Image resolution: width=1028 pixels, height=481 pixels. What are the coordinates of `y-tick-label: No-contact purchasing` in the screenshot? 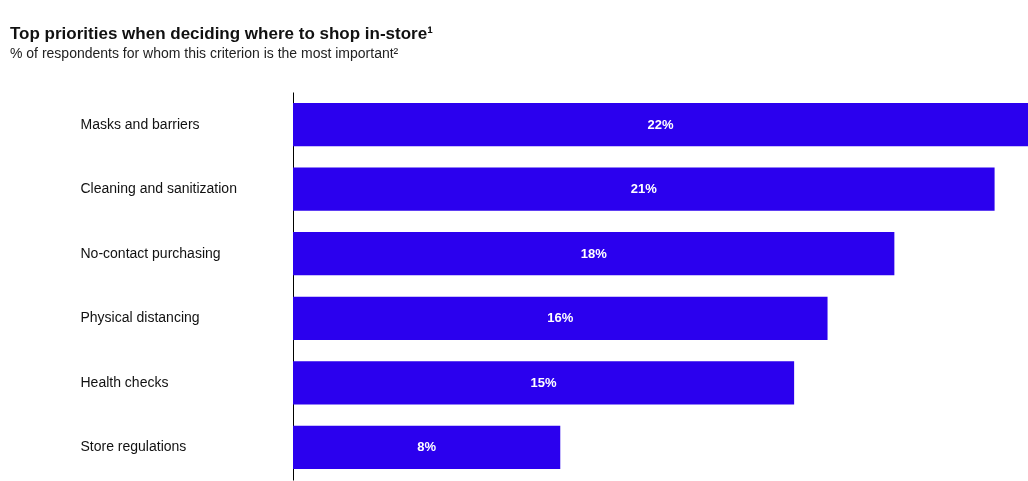 It's located at (150, 252).